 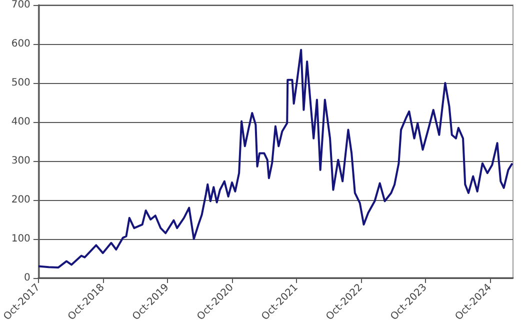 I want to click on y-tick-label: 300, so click(x=20, y=161).